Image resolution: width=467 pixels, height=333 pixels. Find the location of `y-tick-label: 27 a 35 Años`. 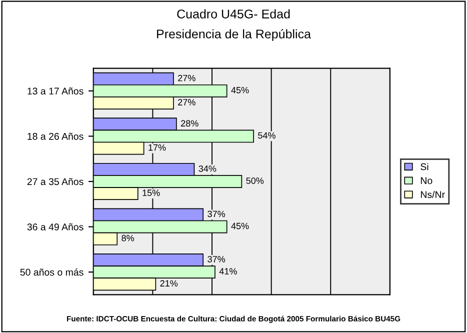

y-tick-label: 27 a 35 Años is located at coordinates (55, 182).